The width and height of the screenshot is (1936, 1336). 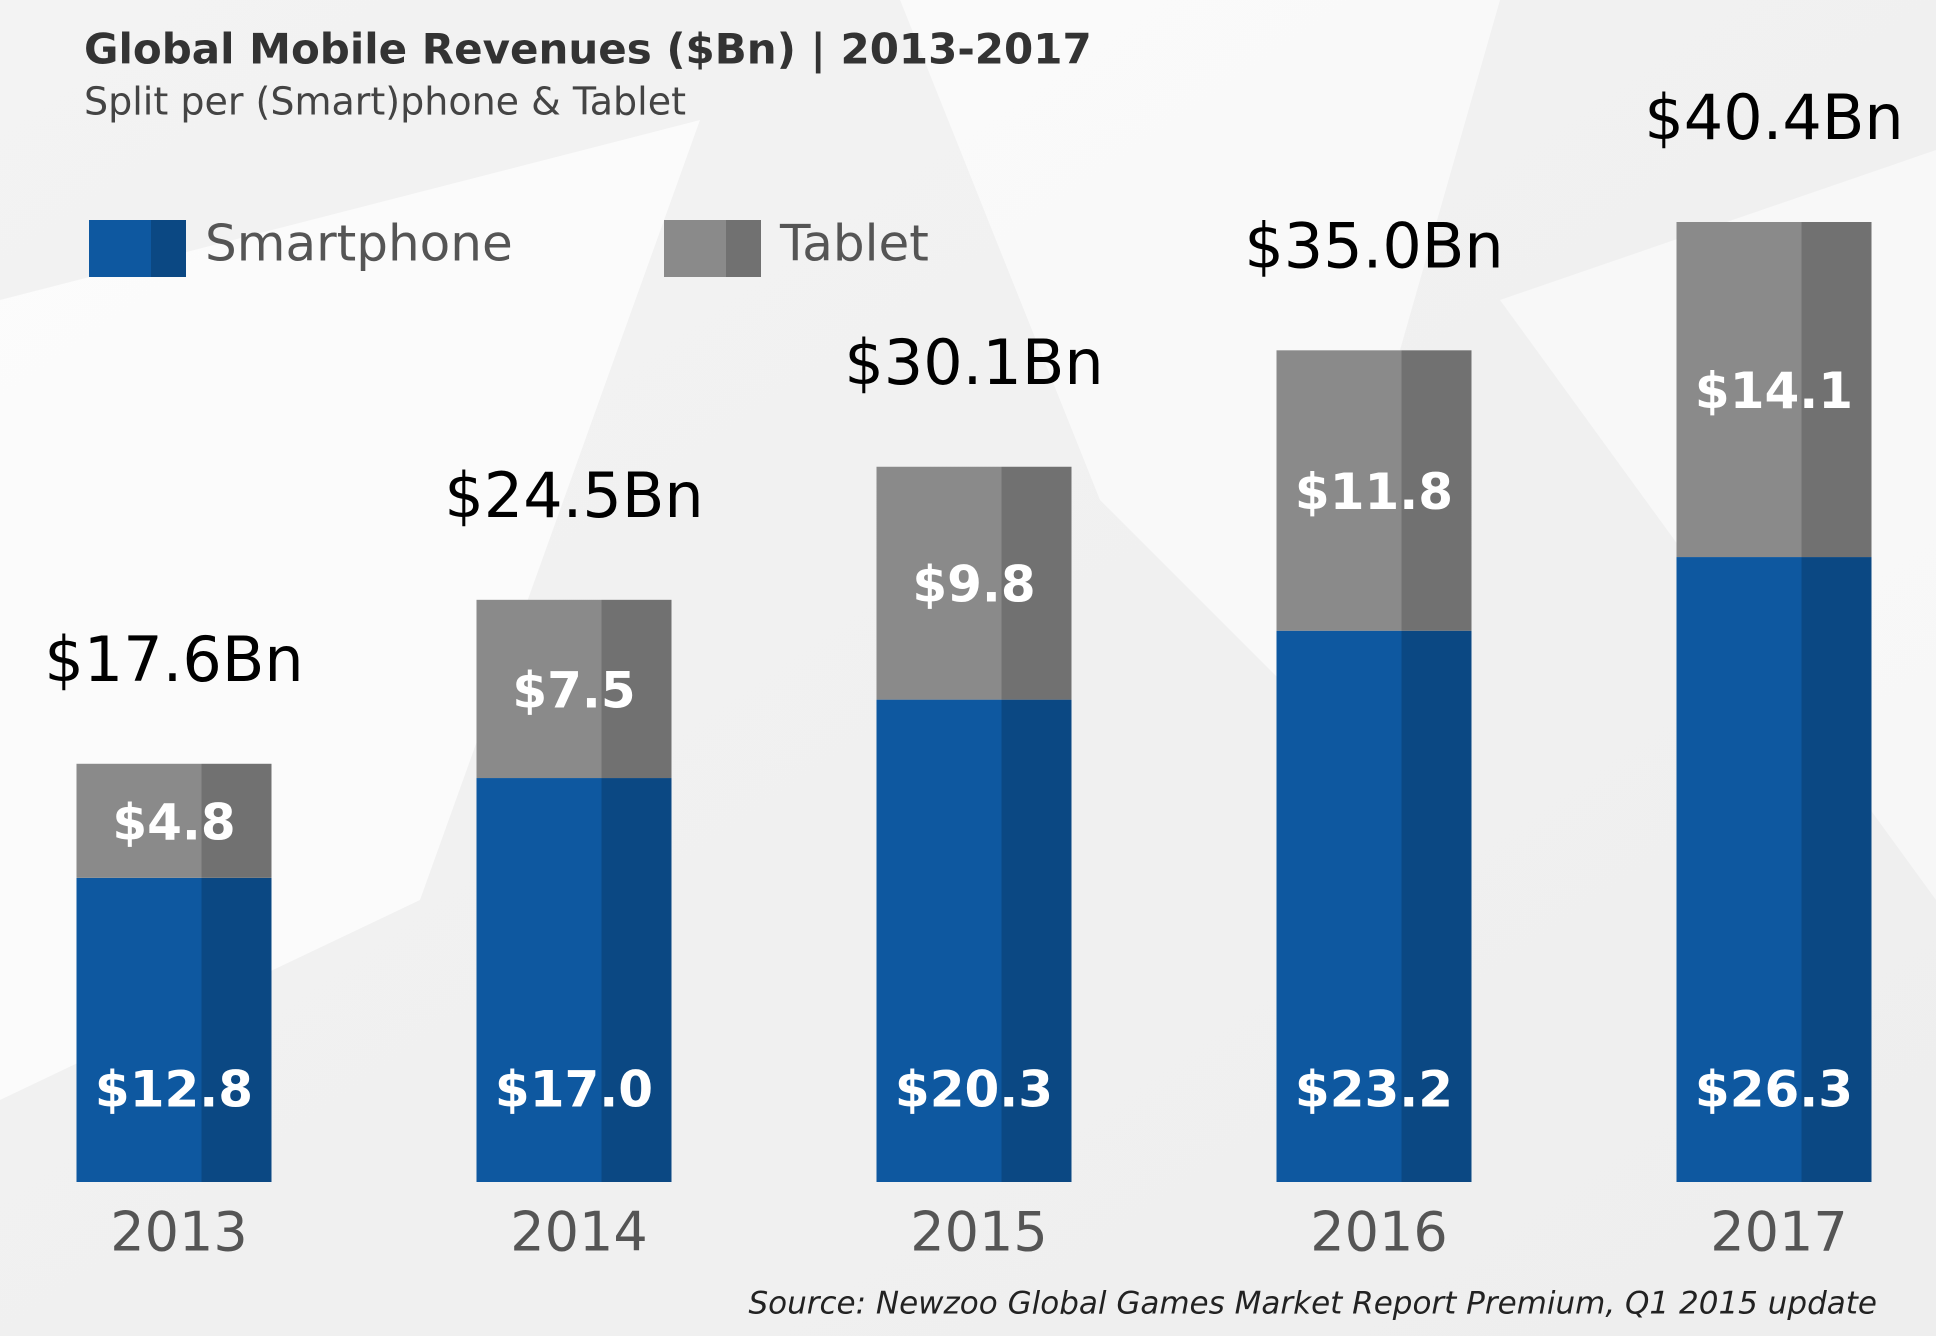 I want to click on value-label: $4.8, so click(x=173, y=822).